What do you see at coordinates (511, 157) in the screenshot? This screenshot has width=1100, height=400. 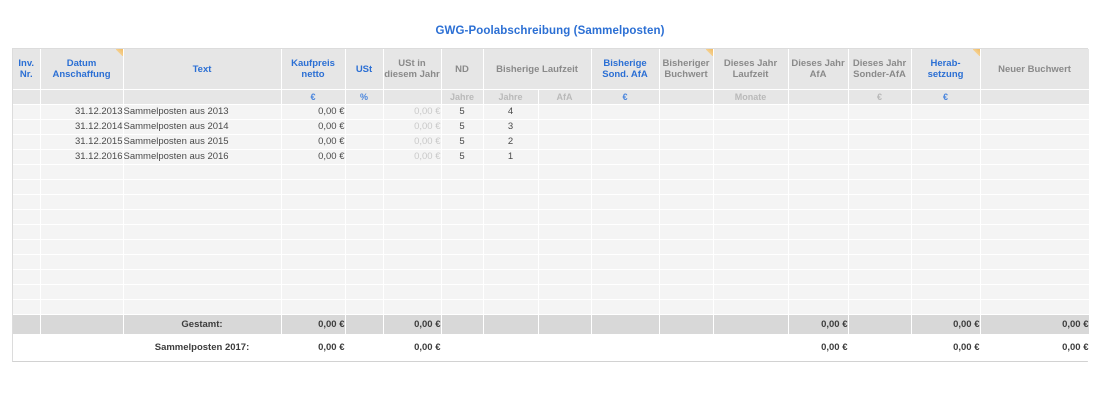 I see `cell-bisherige-laufzeit-jahre: 1` at bounding box center [511, 157].